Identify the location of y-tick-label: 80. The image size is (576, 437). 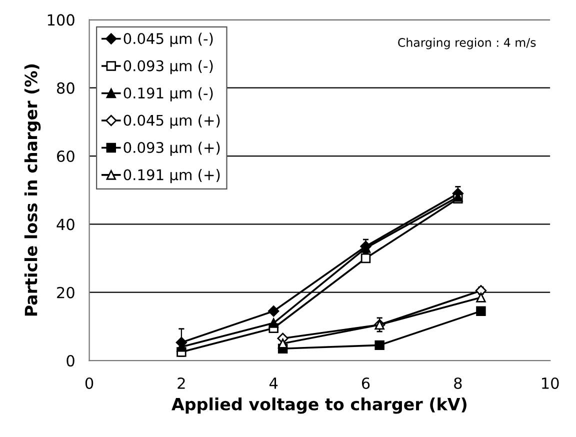
(65, 88).